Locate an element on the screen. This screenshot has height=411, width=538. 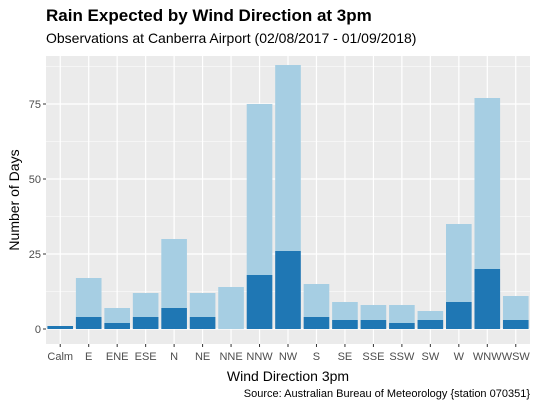
x-tick-label: SSE is located at coordinates (373, 357).